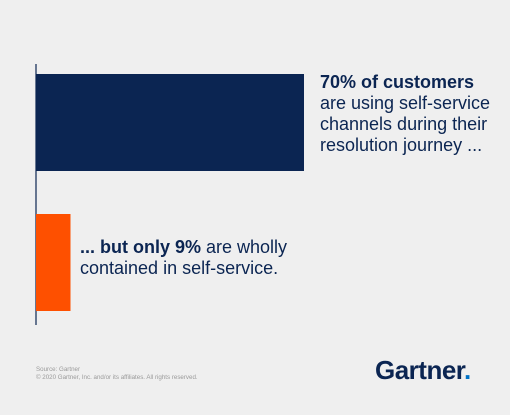  Describe the element at coordinates (58, 369) in the screenshot. I see `source-text: Source: Gartner` at that location.